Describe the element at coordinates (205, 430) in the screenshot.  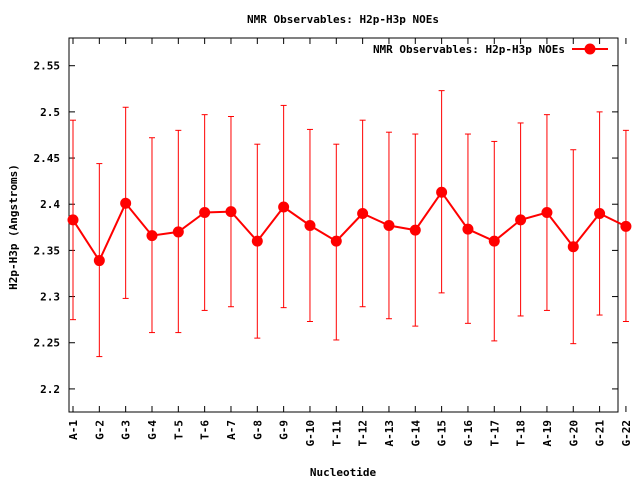
I see `x-tick-label: T-6` at that location.